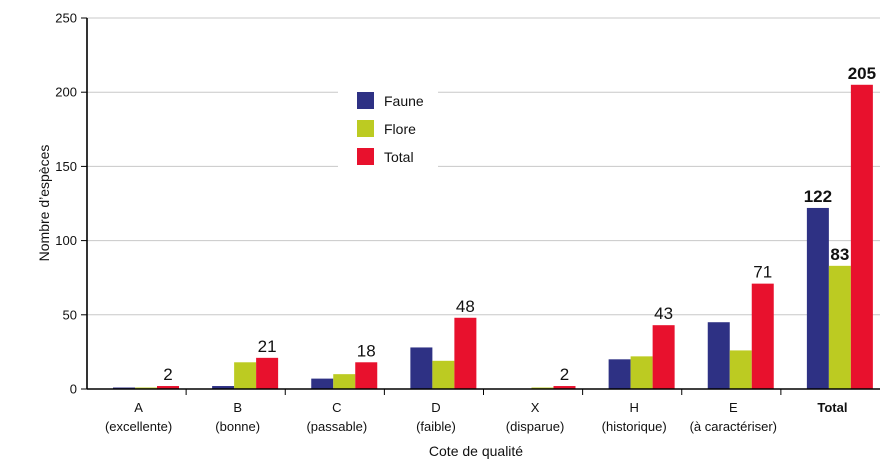 This screenshot has height=466, width=895. Describe the element at coordinates (465, 306) in the screenshot. I see `data-label: 48` at that location.